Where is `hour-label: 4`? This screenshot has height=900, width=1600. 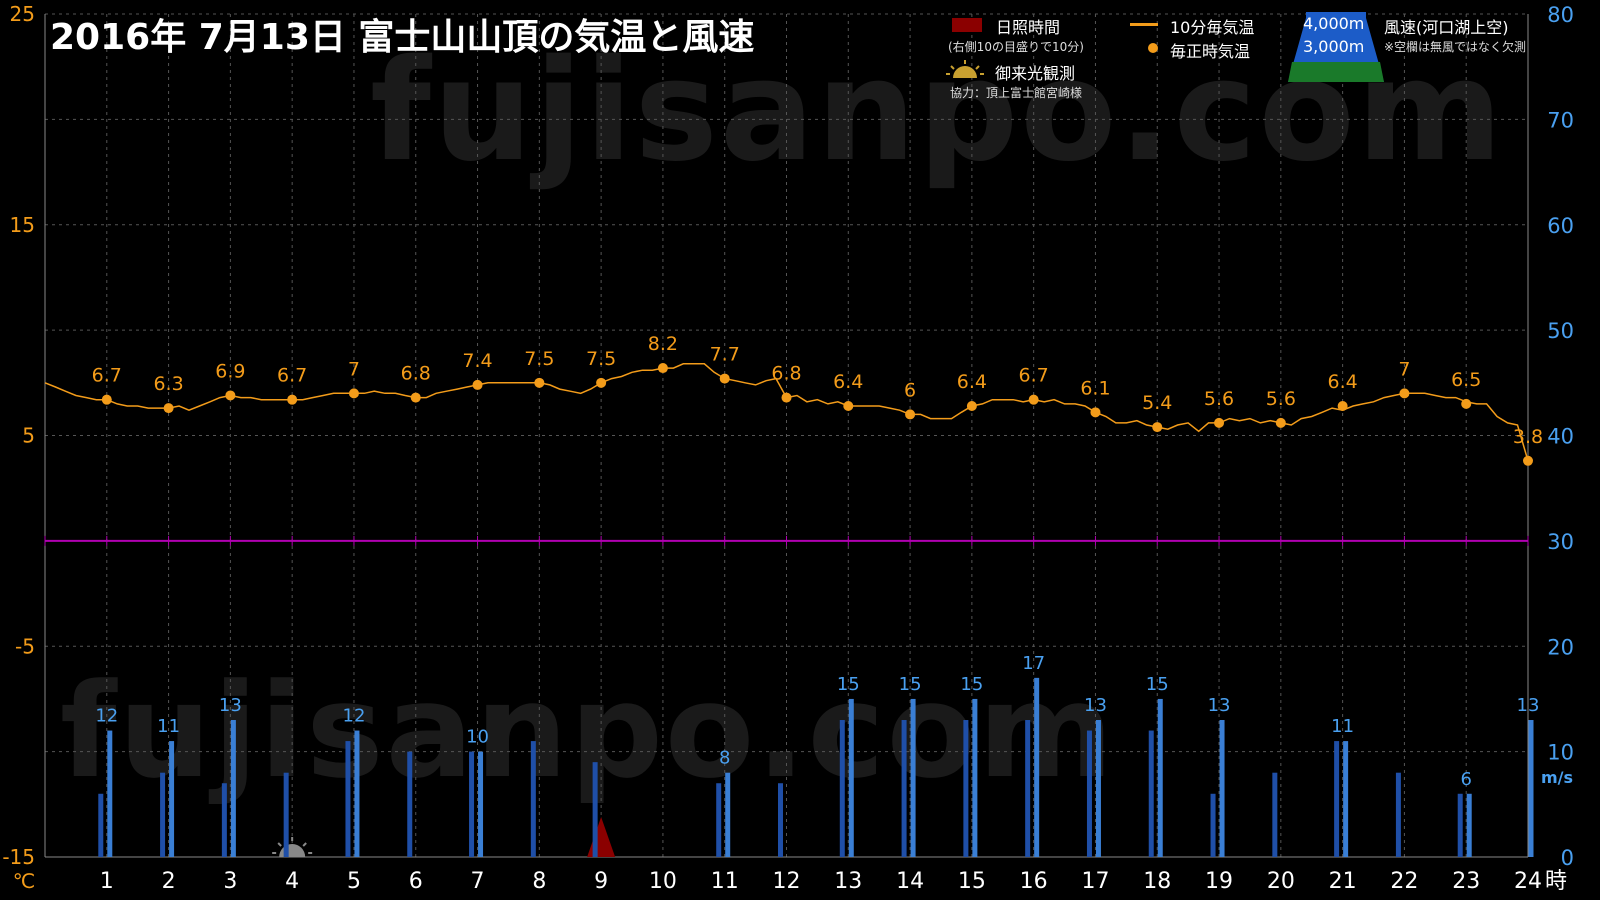 hour-label: 4 is located at coordinates (292, 881).